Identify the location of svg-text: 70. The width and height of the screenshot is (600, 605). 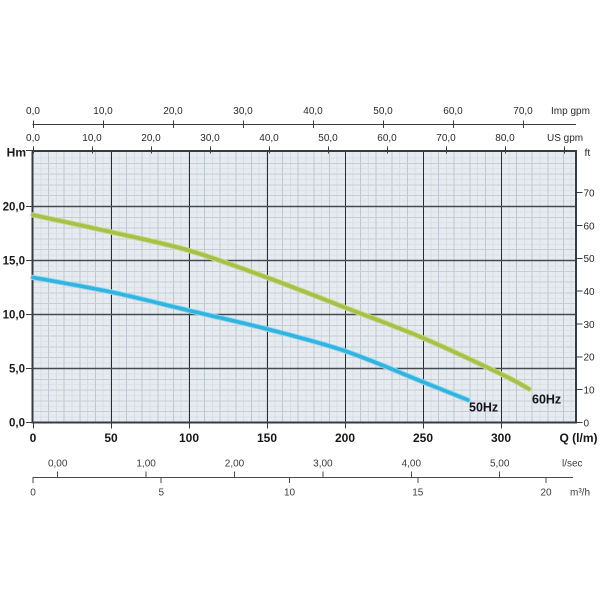
(590, 193).